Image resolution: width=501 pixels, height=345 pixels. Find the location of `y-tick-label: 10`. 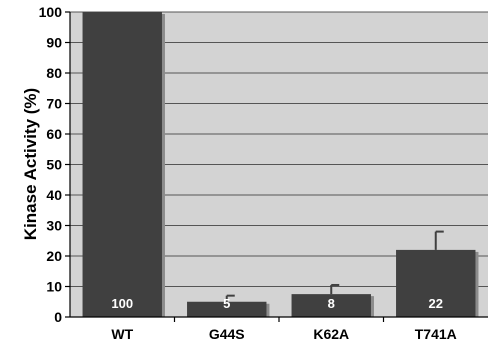

y-tick-label: 10 is located at coordinates (54, 287).